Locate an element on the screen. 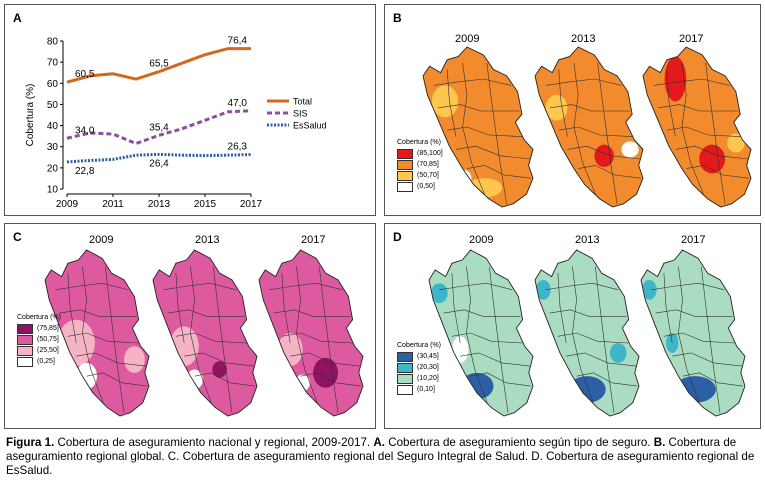 This screenshot has width=765, height=488. y-tick-label: 20 is located at coordinates (53, 168).